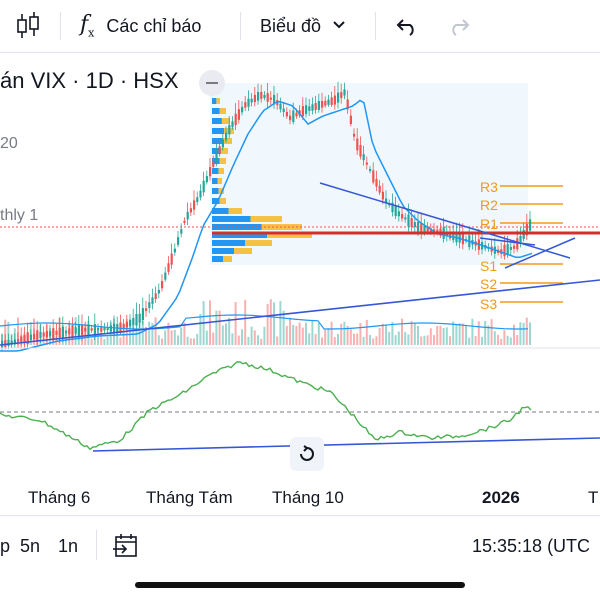 Image resolution: width=600 pixels, height=600 pixels. What do you see at coordinates (60, 26) in the screenshot?
I see `toolbar-divider` at bounding box center [60, 26].